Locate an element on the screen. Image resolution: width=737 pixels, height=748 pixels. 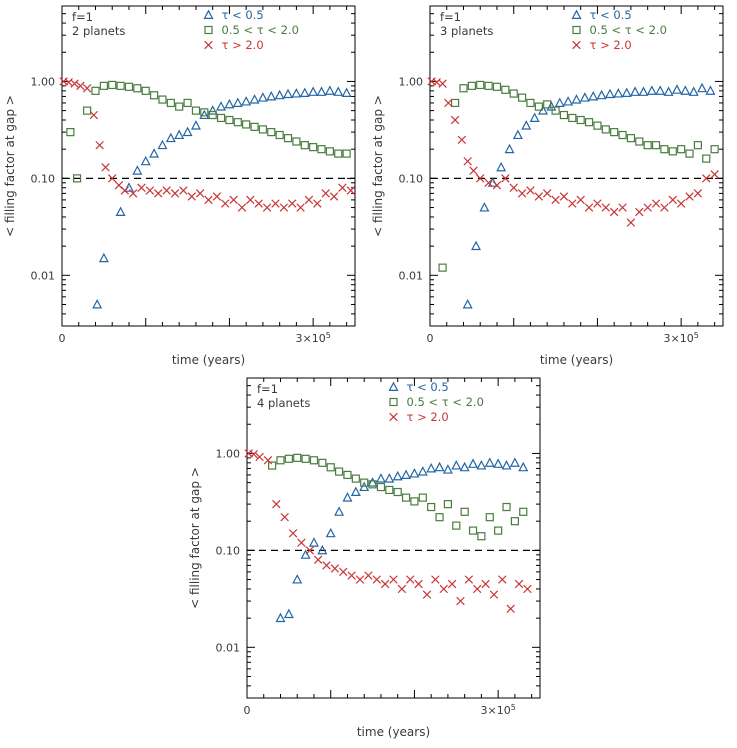
panel-annotation: f=12 planets is located at coordinates (98, 24).